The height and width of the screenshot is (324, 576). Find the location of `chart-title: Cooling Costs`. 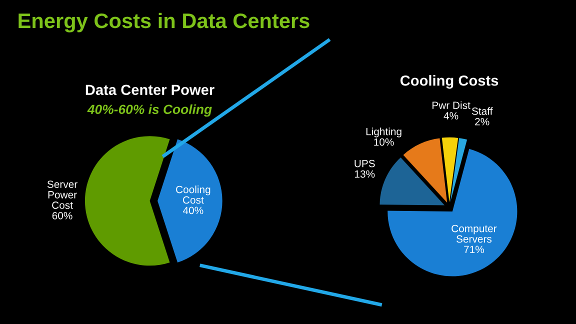

chart-title: Cooling Costs is located at coordinates (449, 82).